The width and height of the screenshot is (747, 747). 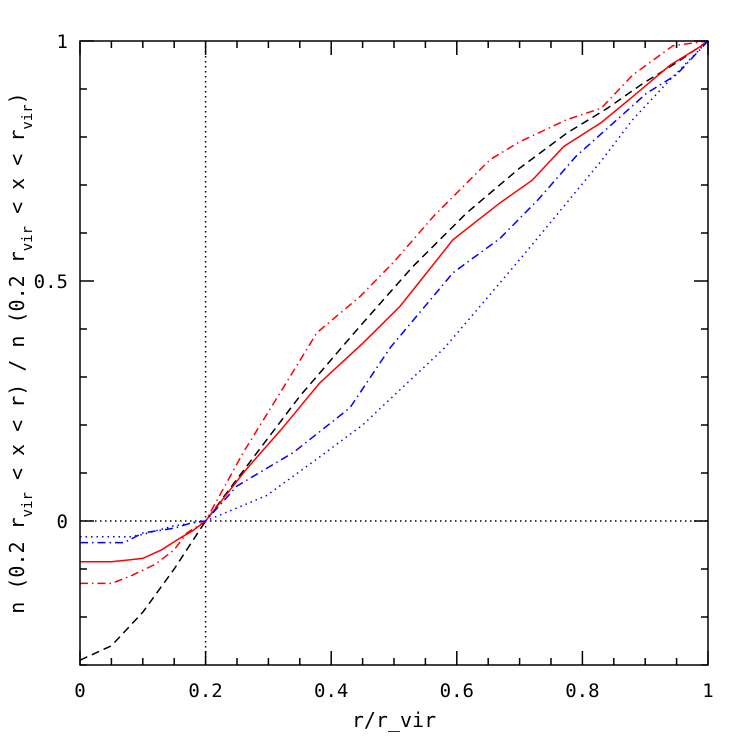 What do you see at coordinates (17, 178) in the screenshot?
I see `label-text: < x < r` at bounding box center [17, 178].